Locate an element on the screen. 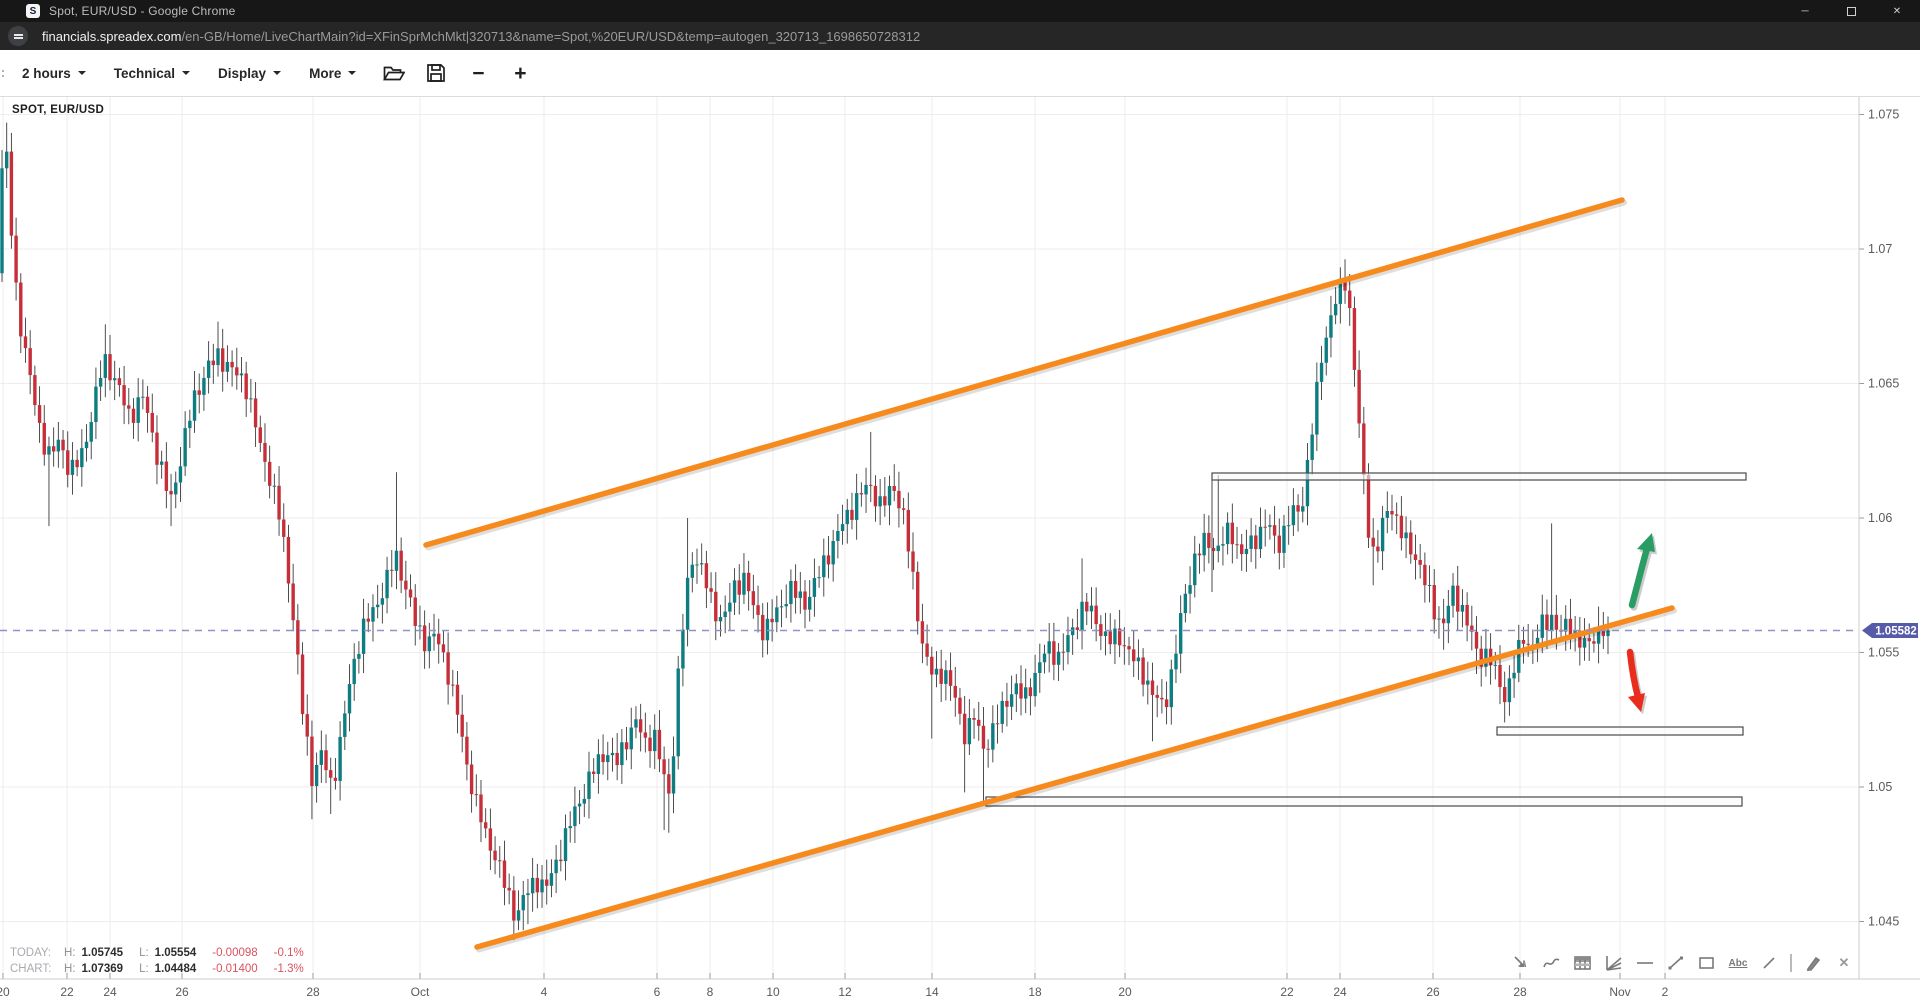  more-dropdown: More is located at coordinates (332, 73).